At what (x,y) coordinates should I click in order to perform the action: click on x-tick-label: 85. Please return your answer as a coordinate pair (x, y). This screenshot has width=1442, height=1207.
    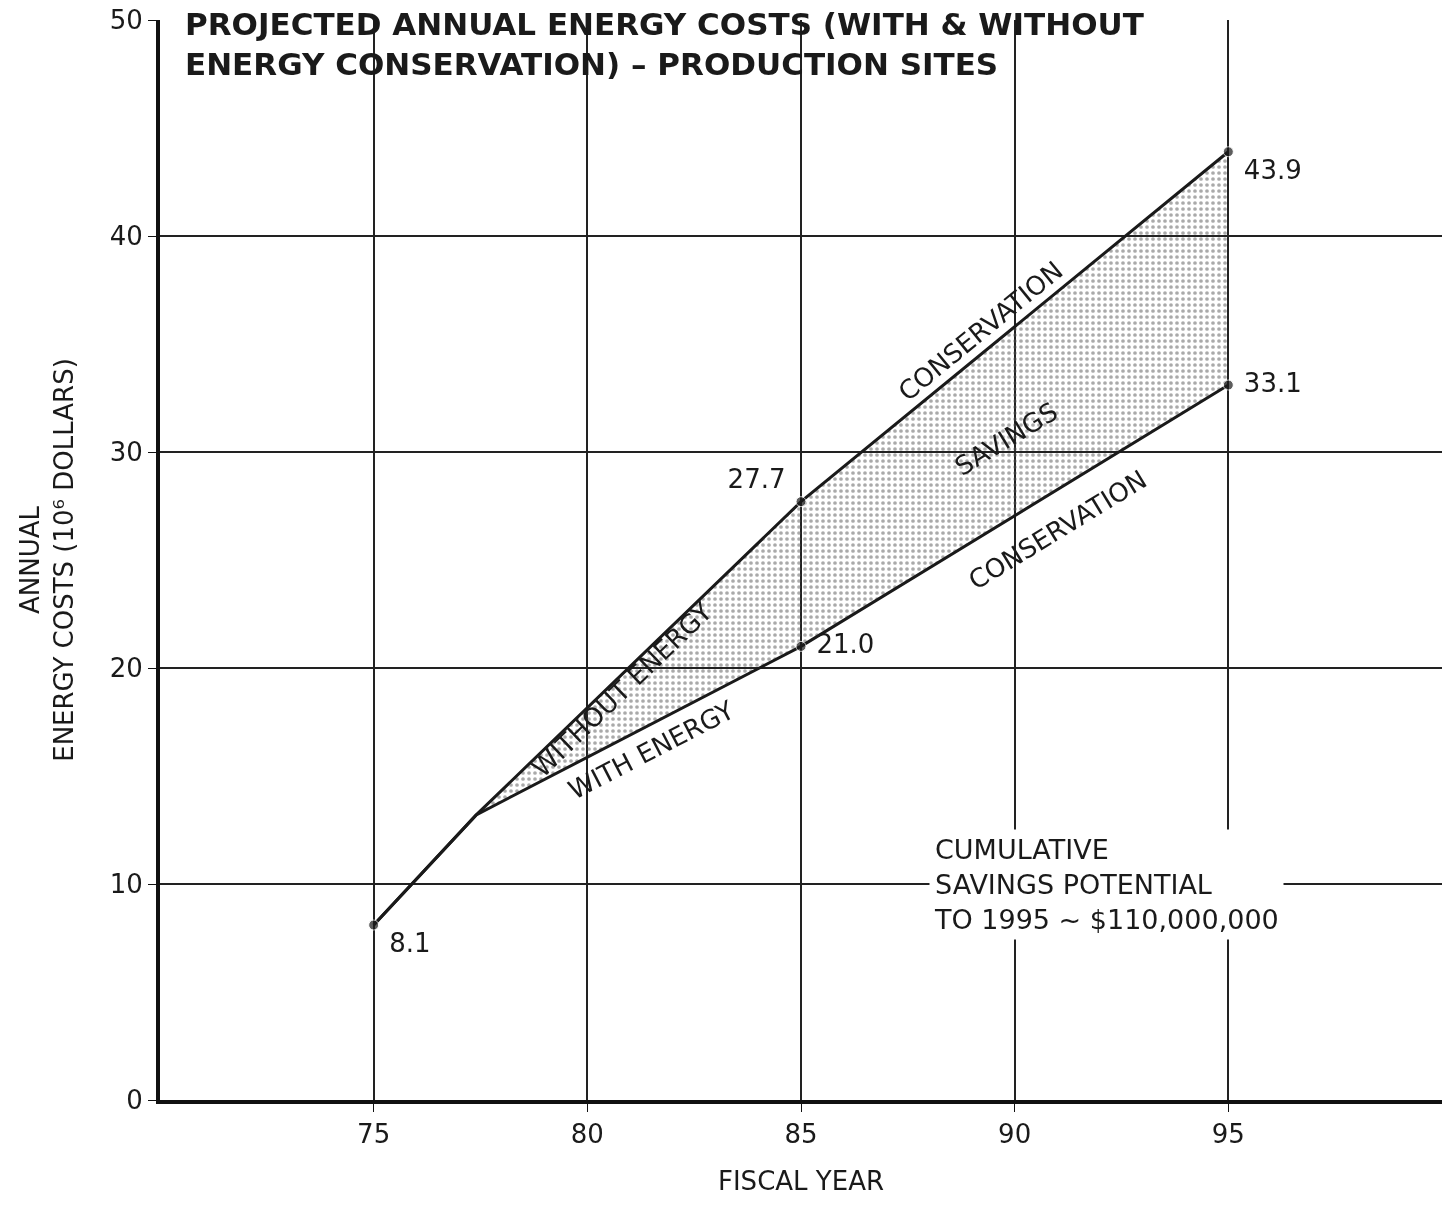
    Looking at the image, I should click on (801, 1134).